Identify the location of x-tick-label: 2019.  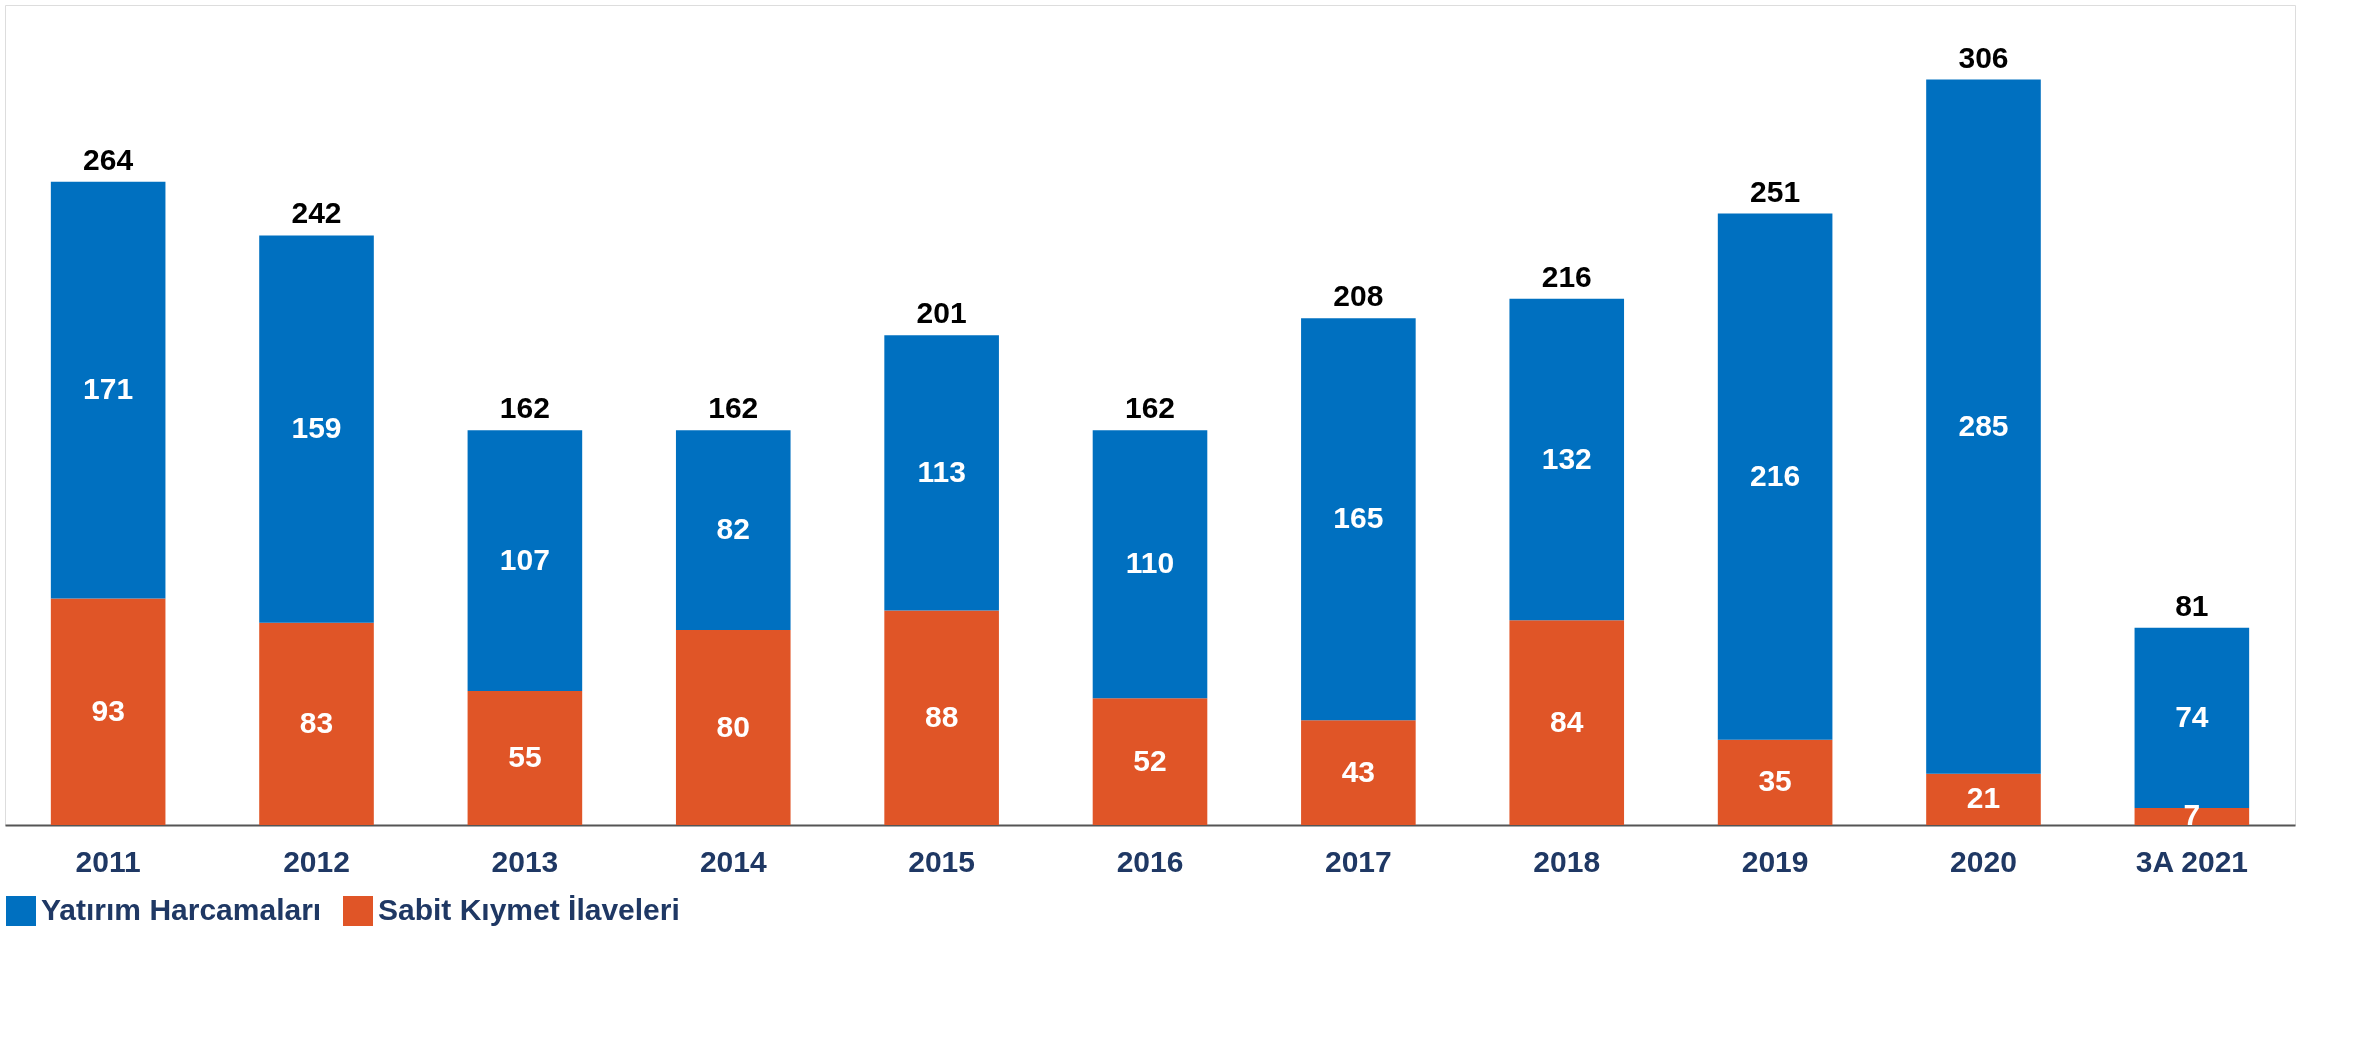
(1775, 861).